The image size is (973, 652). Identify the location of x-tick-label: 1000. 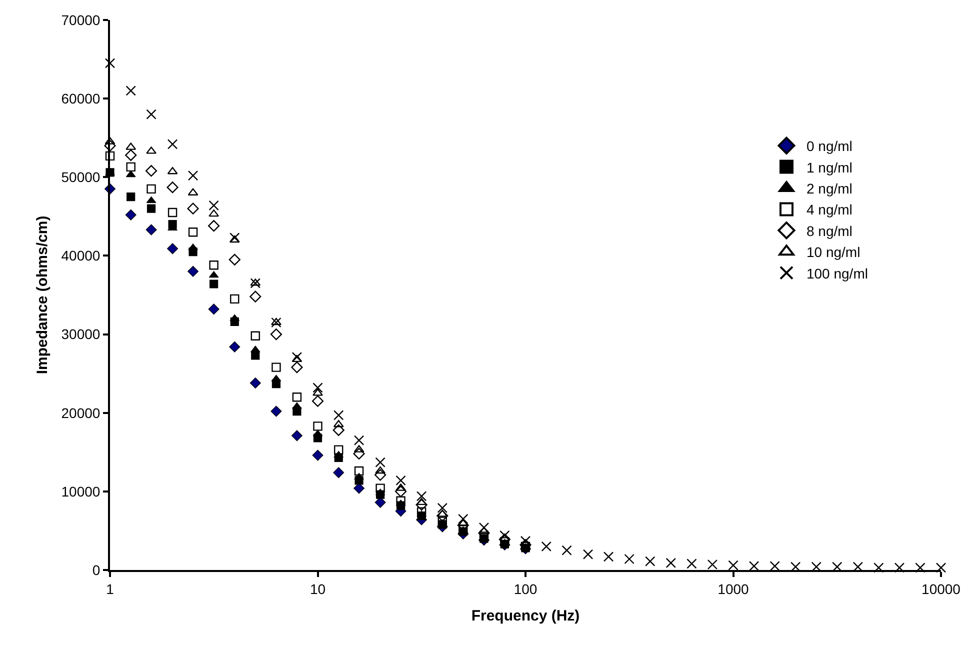
(734, 588).